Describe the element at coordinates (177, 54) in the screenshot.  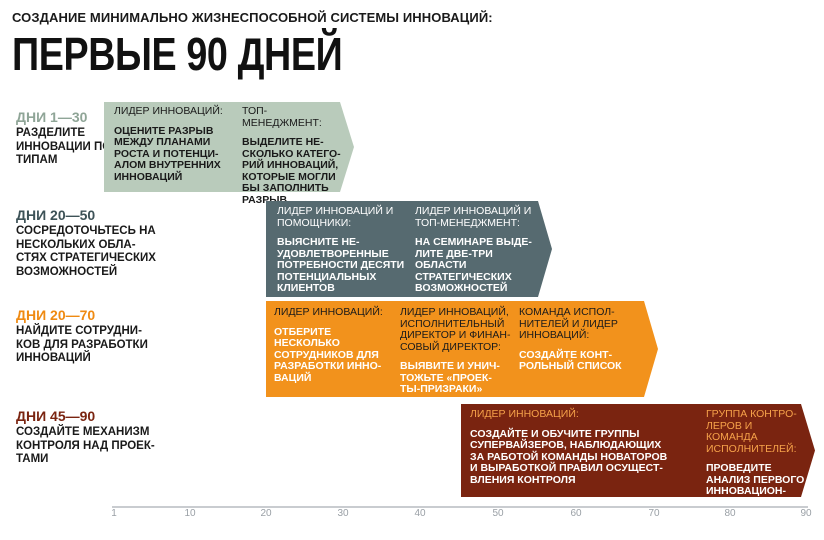
I see `page-title: ПЕРВЫЕ 90 ДНЕЙ` at that location.